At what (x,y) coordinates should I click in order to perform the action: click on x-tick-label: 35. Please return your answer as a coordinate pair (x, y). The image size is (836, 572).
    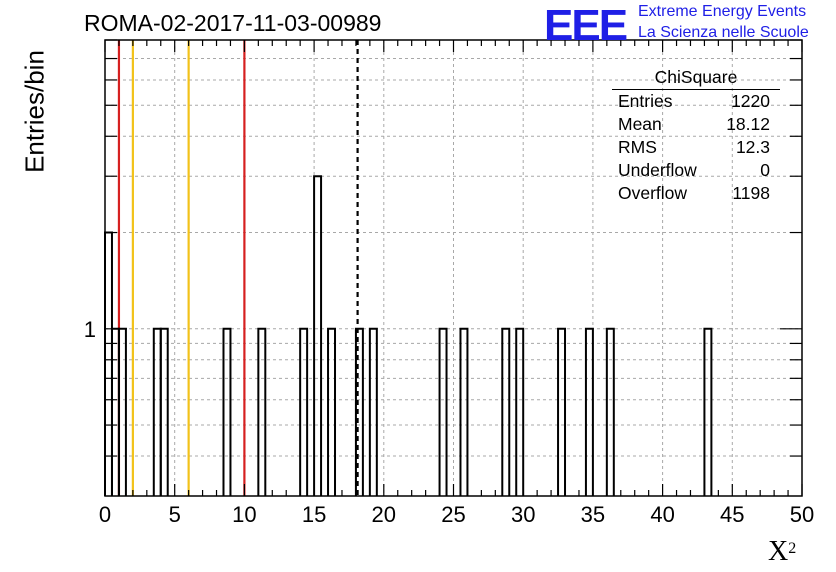
    Looking at the image, I should click on (593, 514).